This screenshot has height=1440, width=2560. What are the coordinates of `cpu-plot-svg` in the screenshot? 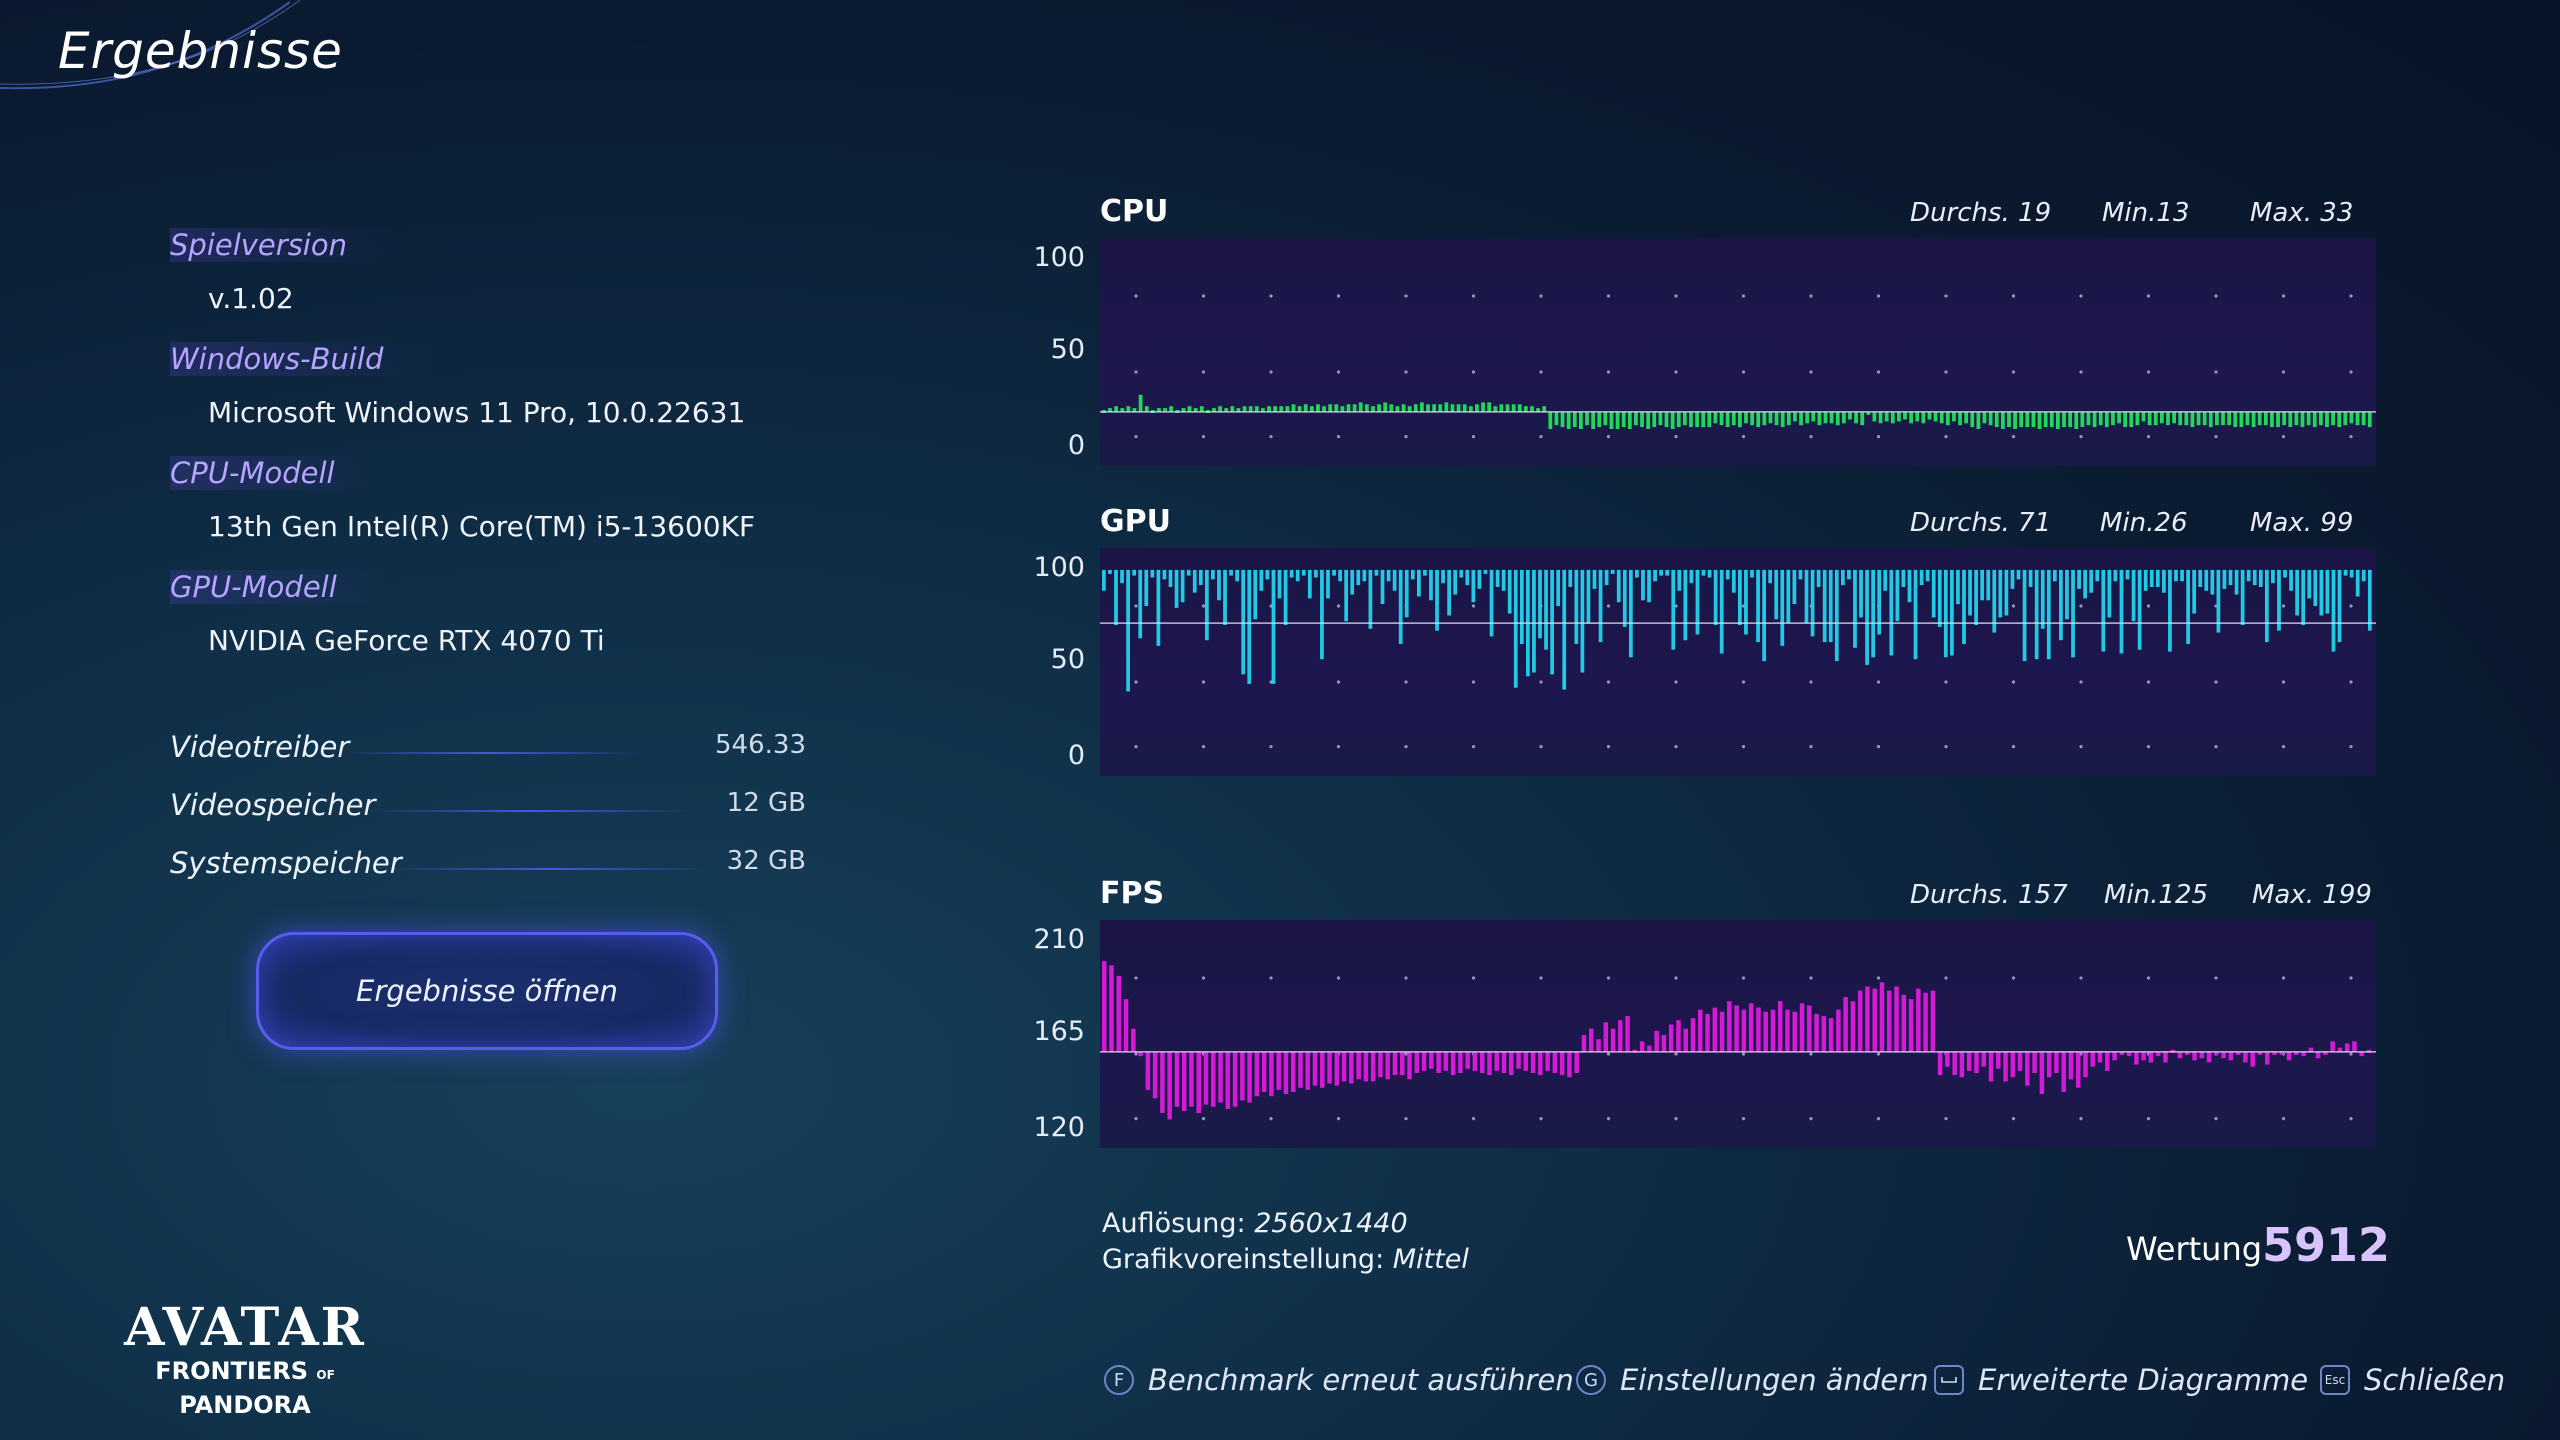 It's located at (1738, 366).